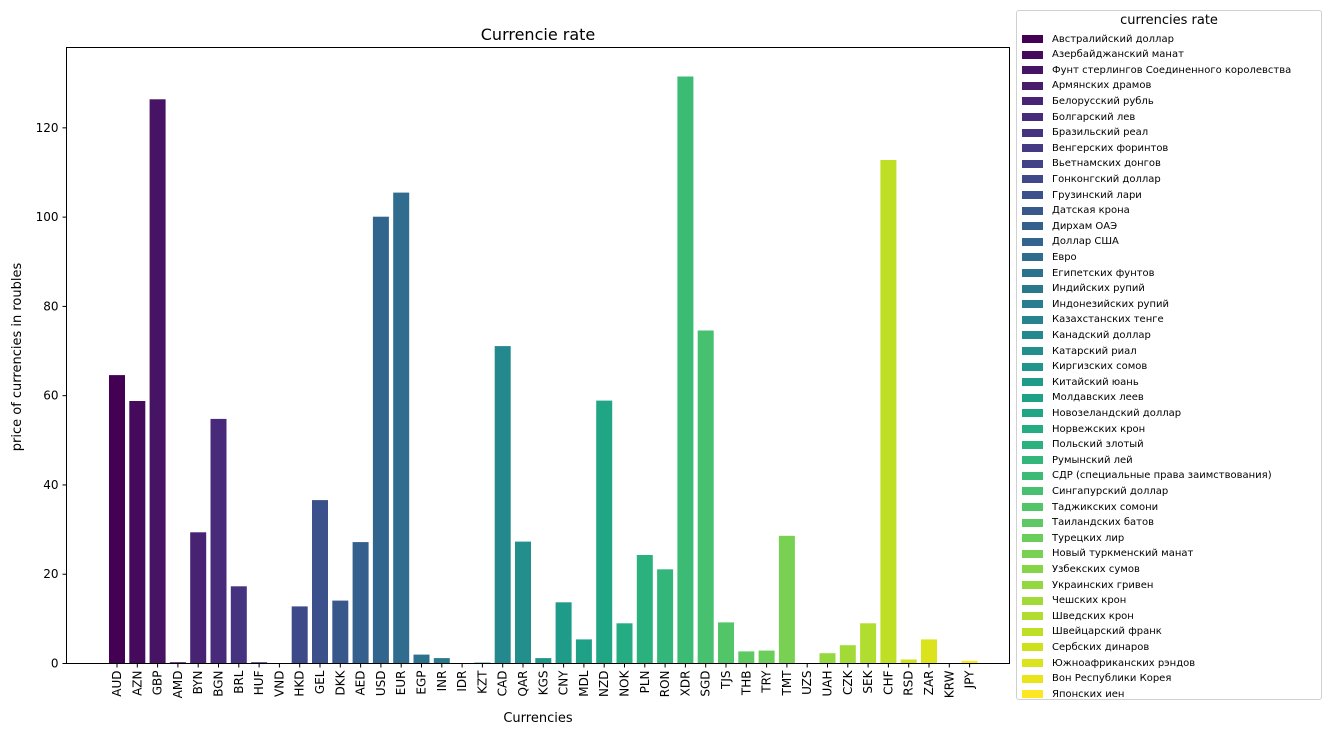 This screenshot has width=1331, height=735. I want to click on y-tick-label: 60, so click(50, 396).